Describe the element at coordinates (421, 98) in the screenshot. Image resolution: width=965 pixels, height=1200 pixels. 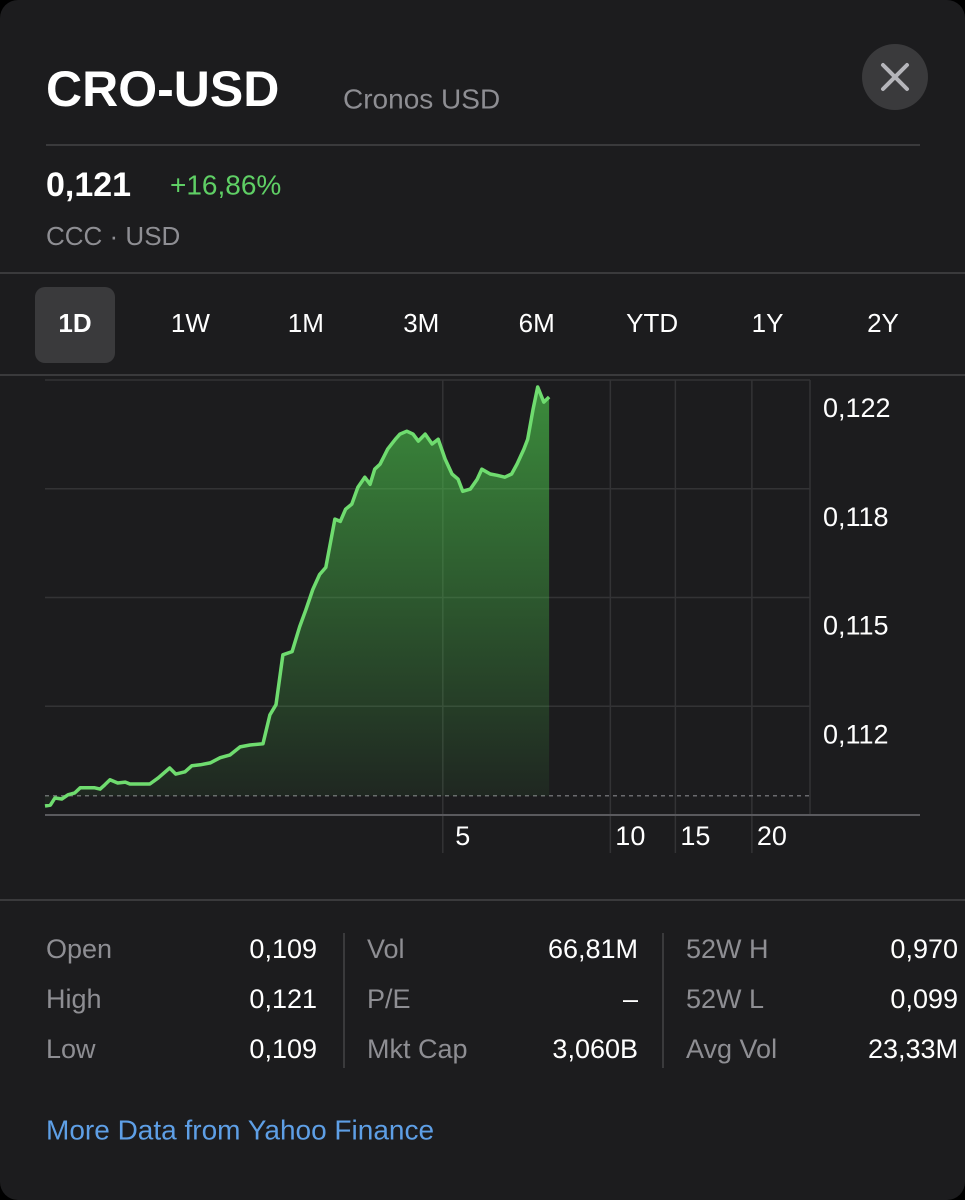
I see `company-name: Cronos USD` at that location.